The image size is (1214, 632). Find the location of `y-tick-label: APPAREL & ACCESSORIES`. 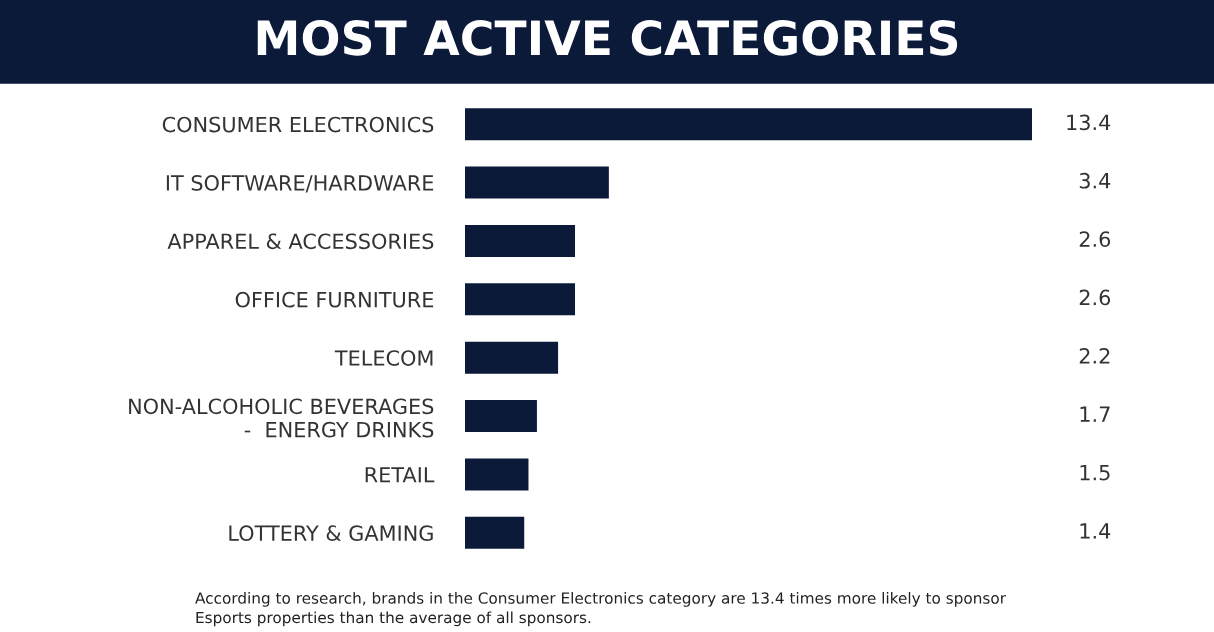

y-tick-label: APPAREL & ACCESSORIES is located at coordinates (300, 241).